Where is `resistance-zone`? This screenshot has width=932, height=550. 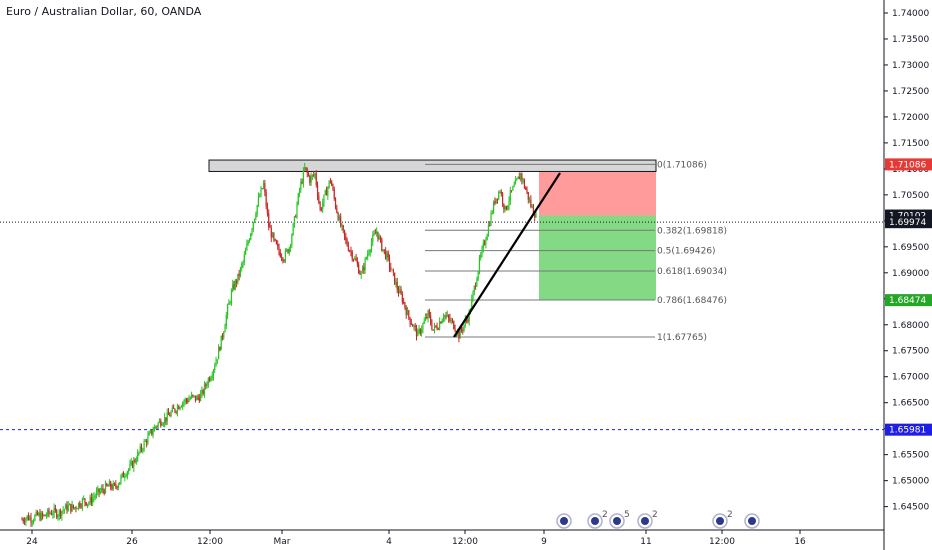 resistance-zone is located at coordinates (432, 165).